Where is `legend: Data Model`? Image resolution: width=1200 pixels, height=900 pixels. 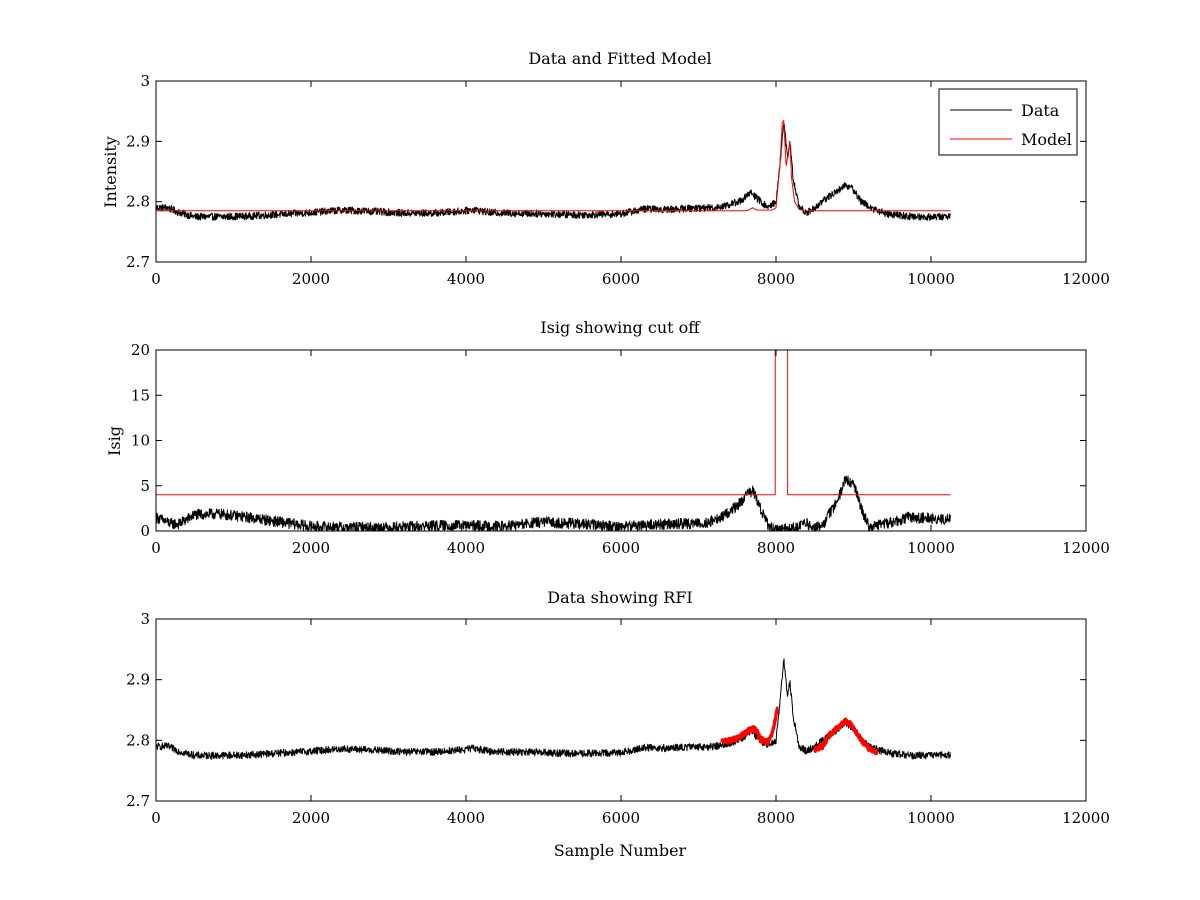
legend: Data Model is located at coordinates (1008, 122).